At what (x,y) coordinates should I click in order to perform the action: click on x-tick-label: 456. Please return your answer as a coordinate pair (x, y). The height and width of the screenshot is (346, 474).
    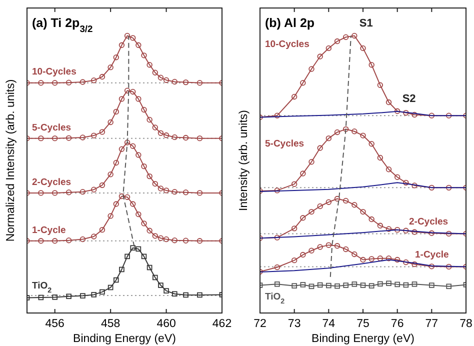
    Looking at the image, I should click on (54, 324).